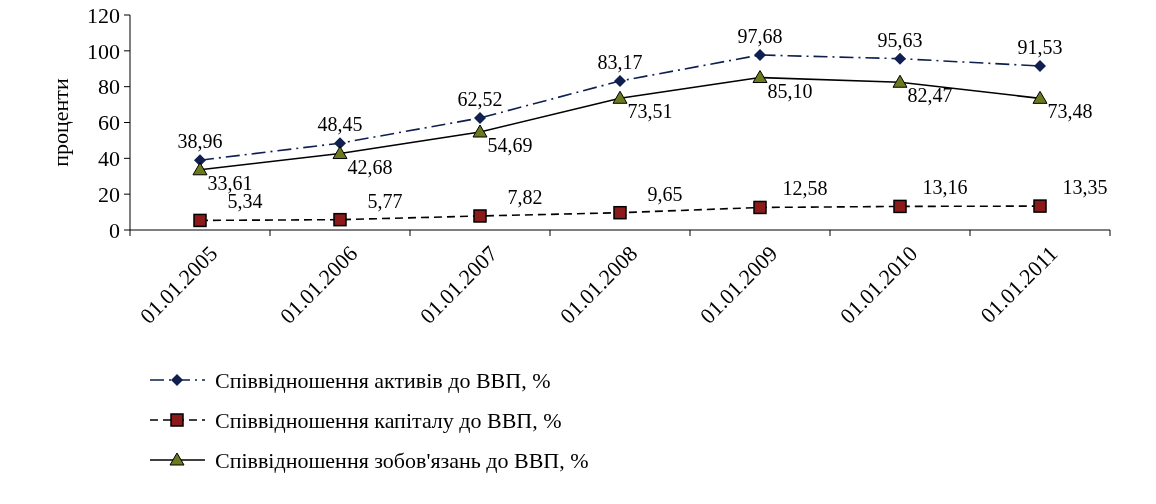 This screenshot has width=1156, height=504. Describe the element at coordinates (230, 182) in the screenshot. I see `data-label: 33,61` at that location.